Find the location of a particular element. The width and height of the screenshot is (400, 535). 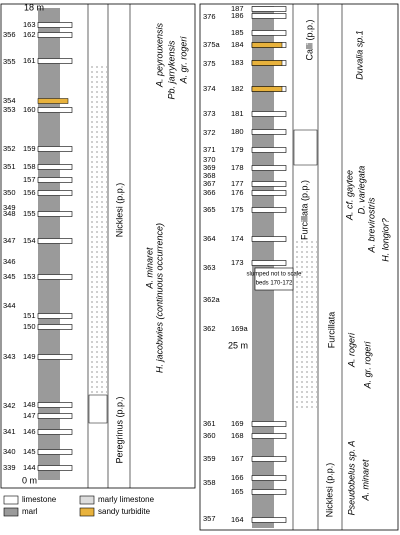

taxon-label: Pseudobelus sp. A is located at coordinates (351, 478).